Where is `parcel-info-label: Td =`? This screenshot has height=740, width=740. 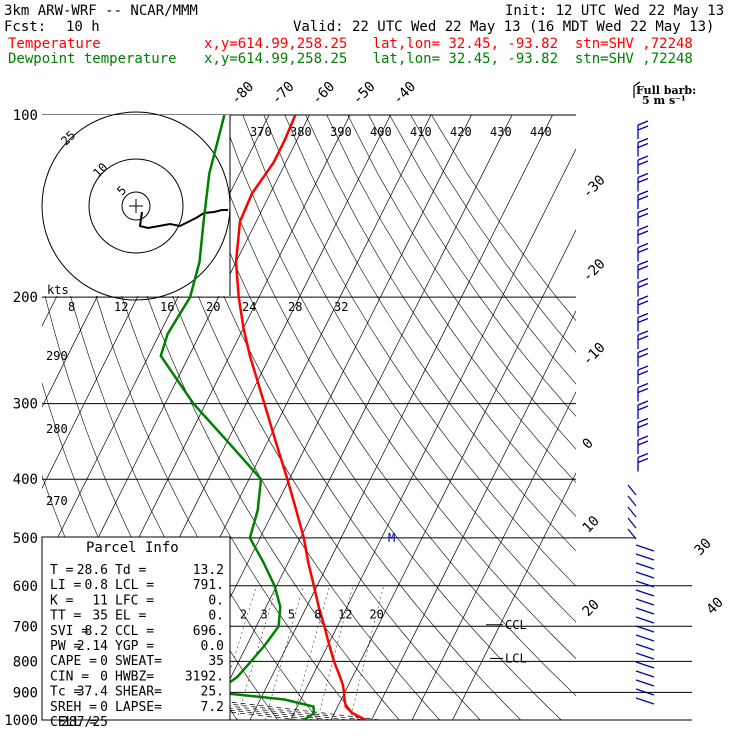 parcel-info-label: Td = is located at coordinates (130, 570).